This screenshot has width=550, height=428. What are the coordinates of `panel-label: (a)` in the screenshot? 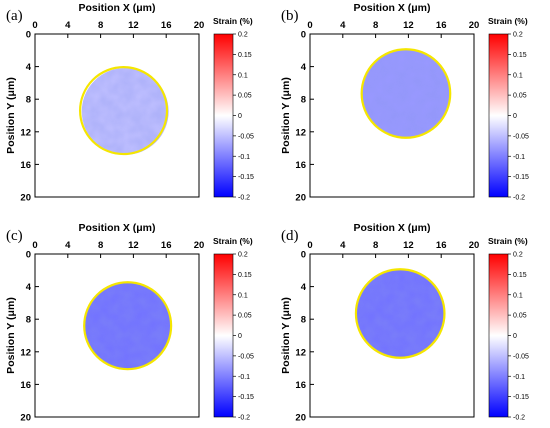 It's located at (14, 16).